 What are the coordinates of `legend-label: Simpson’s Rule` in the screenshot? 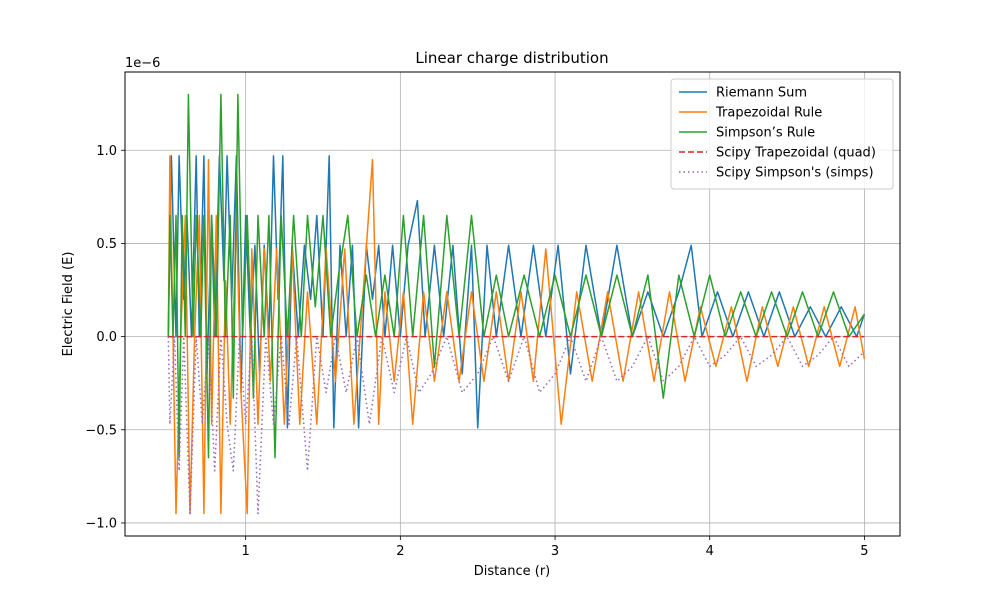 It's located at (765, 133).